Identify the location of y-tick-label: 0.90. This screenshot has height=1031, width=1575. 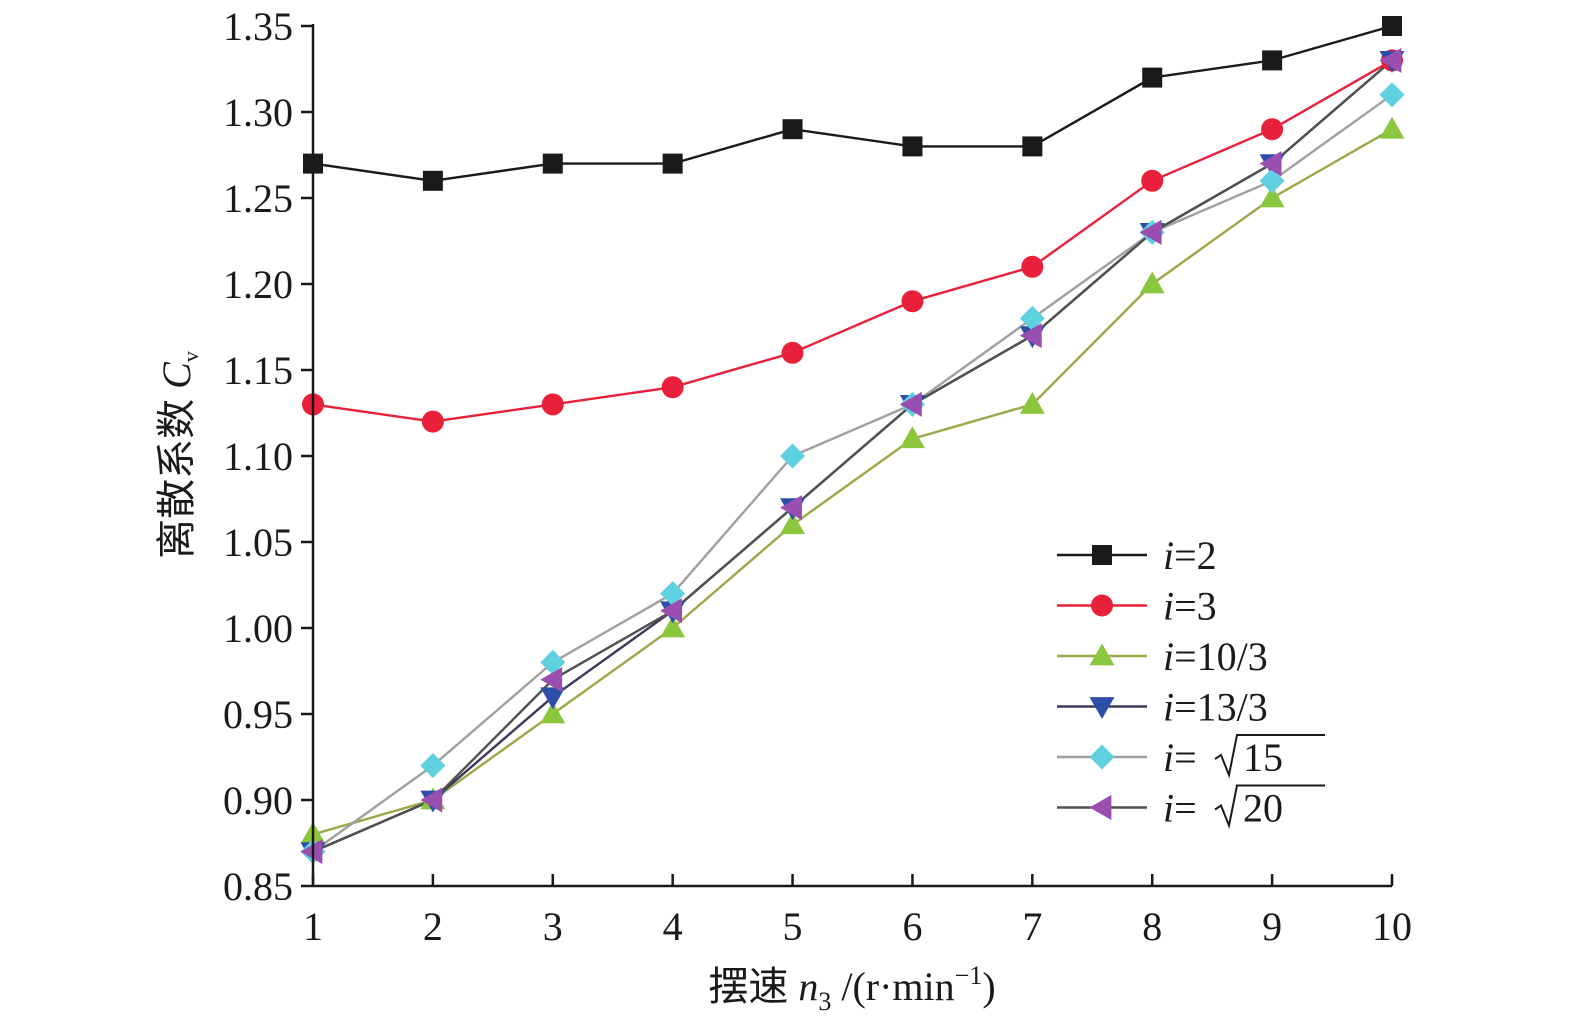
(258, 800).